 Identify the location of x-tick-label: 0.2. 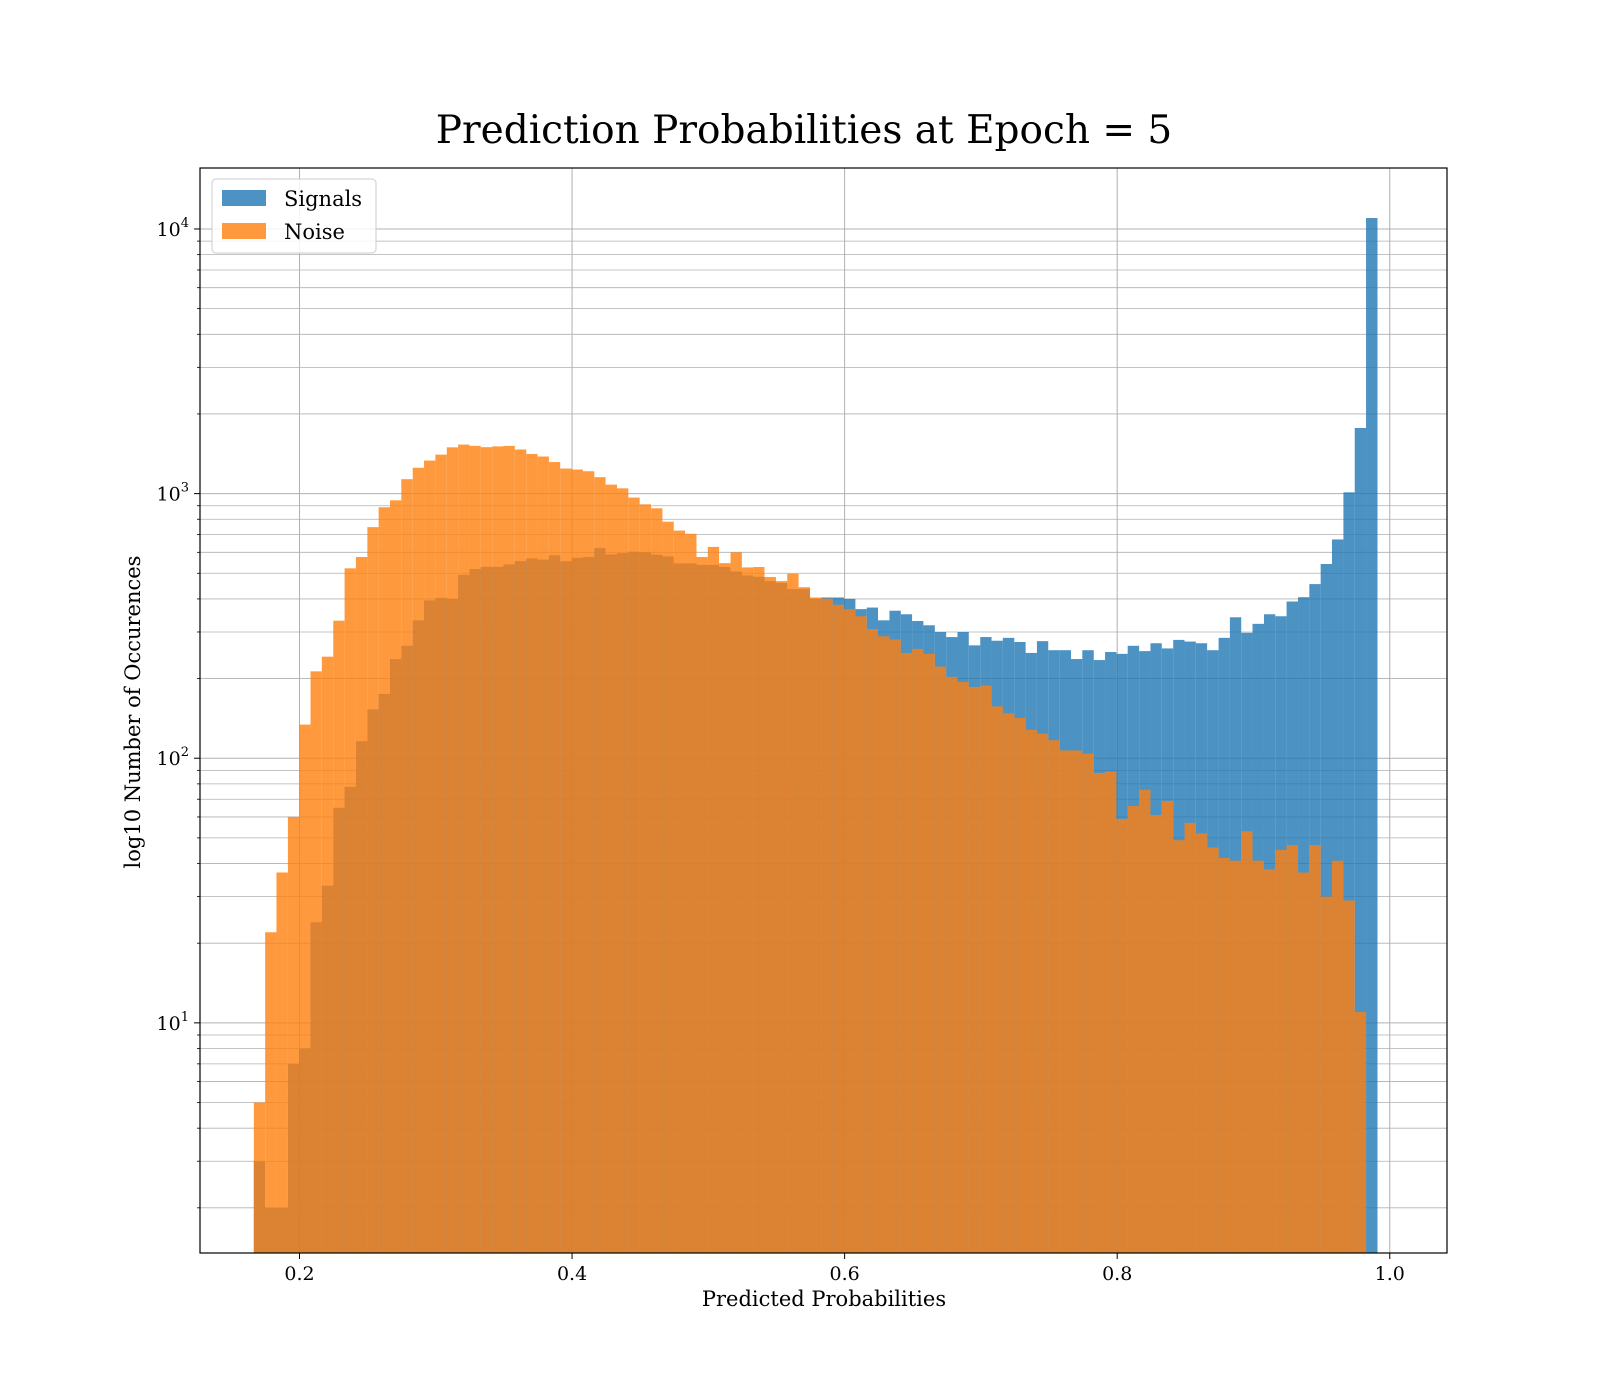
(299, 1274).